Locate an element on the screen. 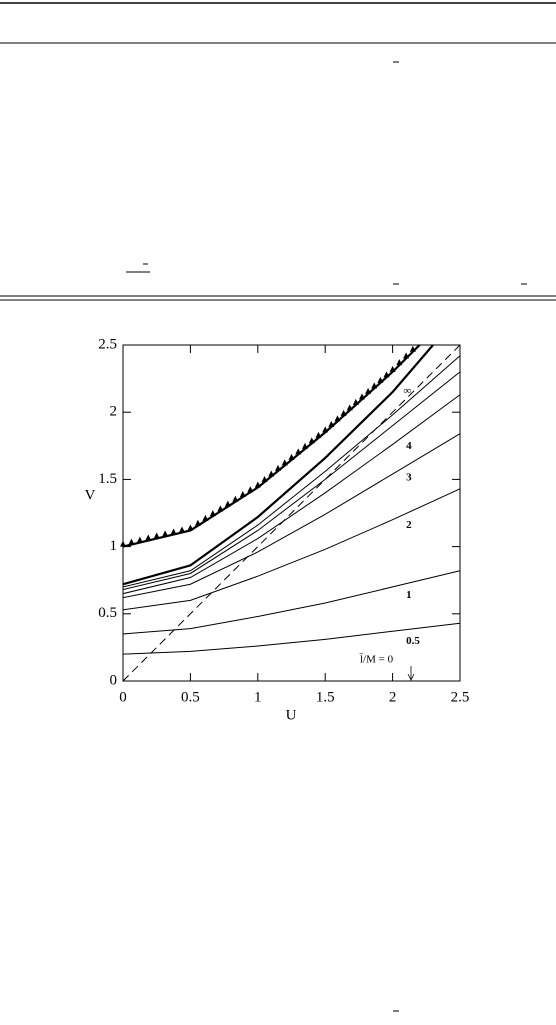 The image size is (556, 1025). y-tick-label: 0 is located at coordinates (114, 680).